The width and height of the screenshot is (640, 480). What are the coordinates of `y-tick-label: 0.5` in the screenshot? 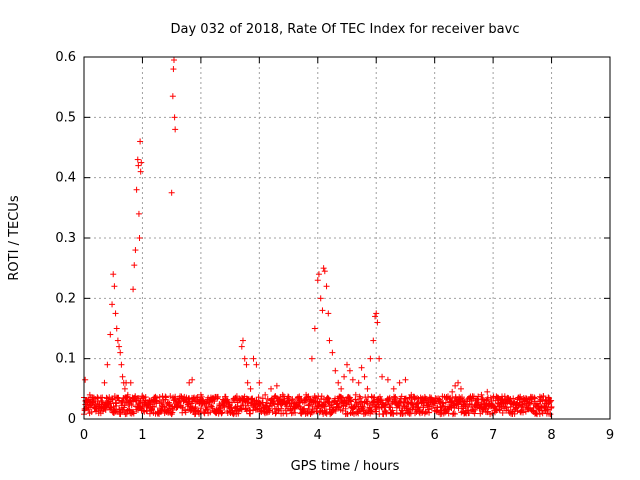 It's located at (65, 117).